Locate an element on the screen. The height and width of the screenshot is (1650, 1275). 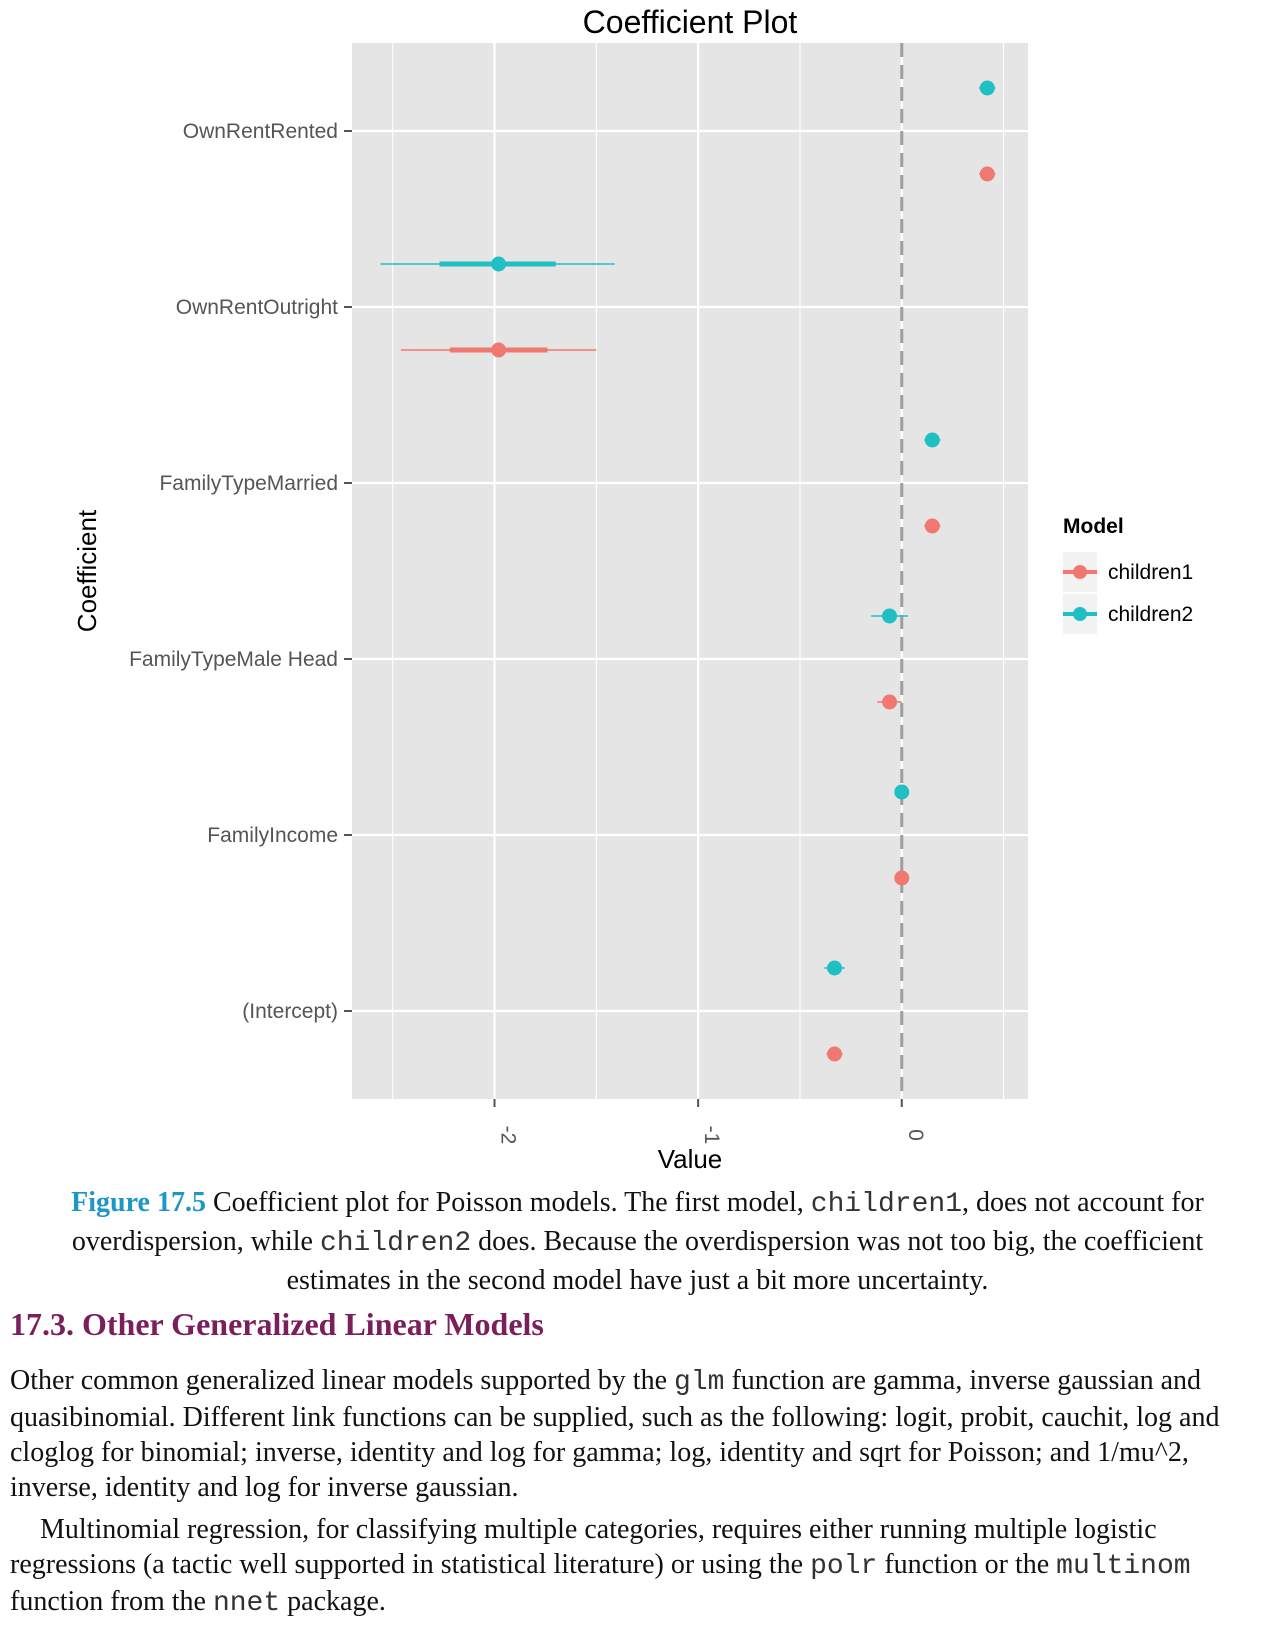
inline-code: nnet is located at coordinates (246, 1603).